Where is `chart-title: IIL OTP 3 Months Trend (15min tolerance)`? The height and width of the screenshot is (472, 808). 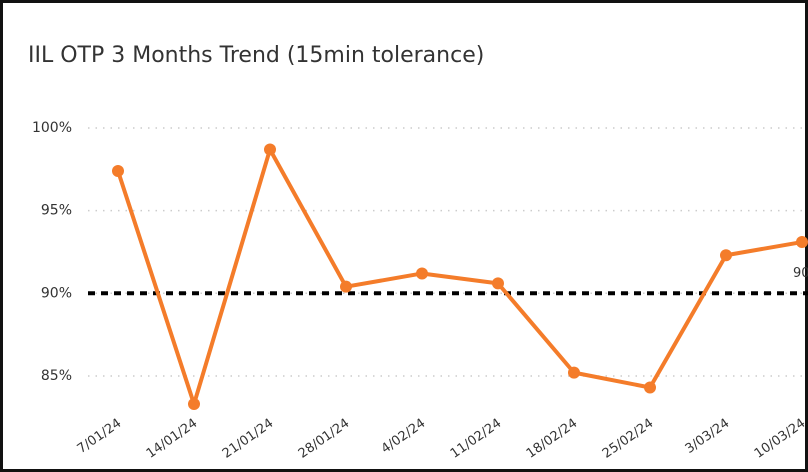 chart-title: IIL OTP 3 Months Trend (15min tolerance) is located at coordinates (256, 55).